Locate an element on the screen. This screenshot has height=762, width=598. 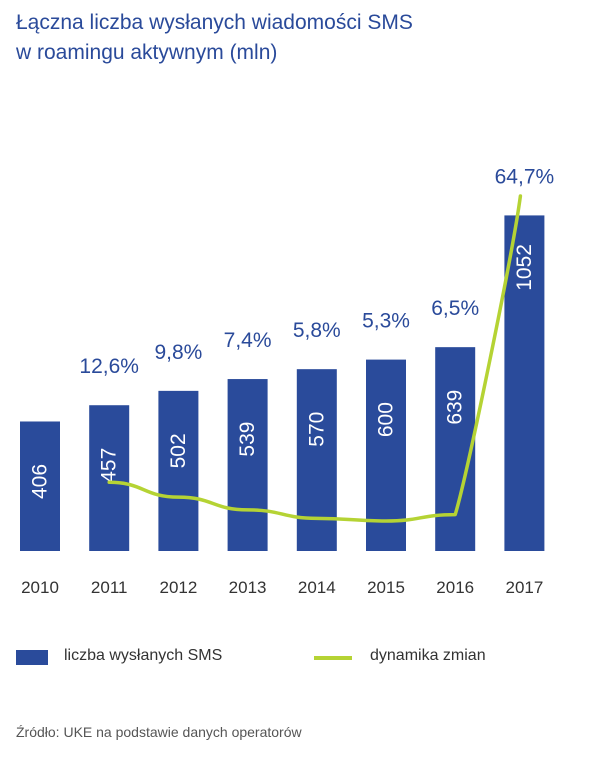
x-tick-label-2010: 2010 is located at coordinates (40, 587).